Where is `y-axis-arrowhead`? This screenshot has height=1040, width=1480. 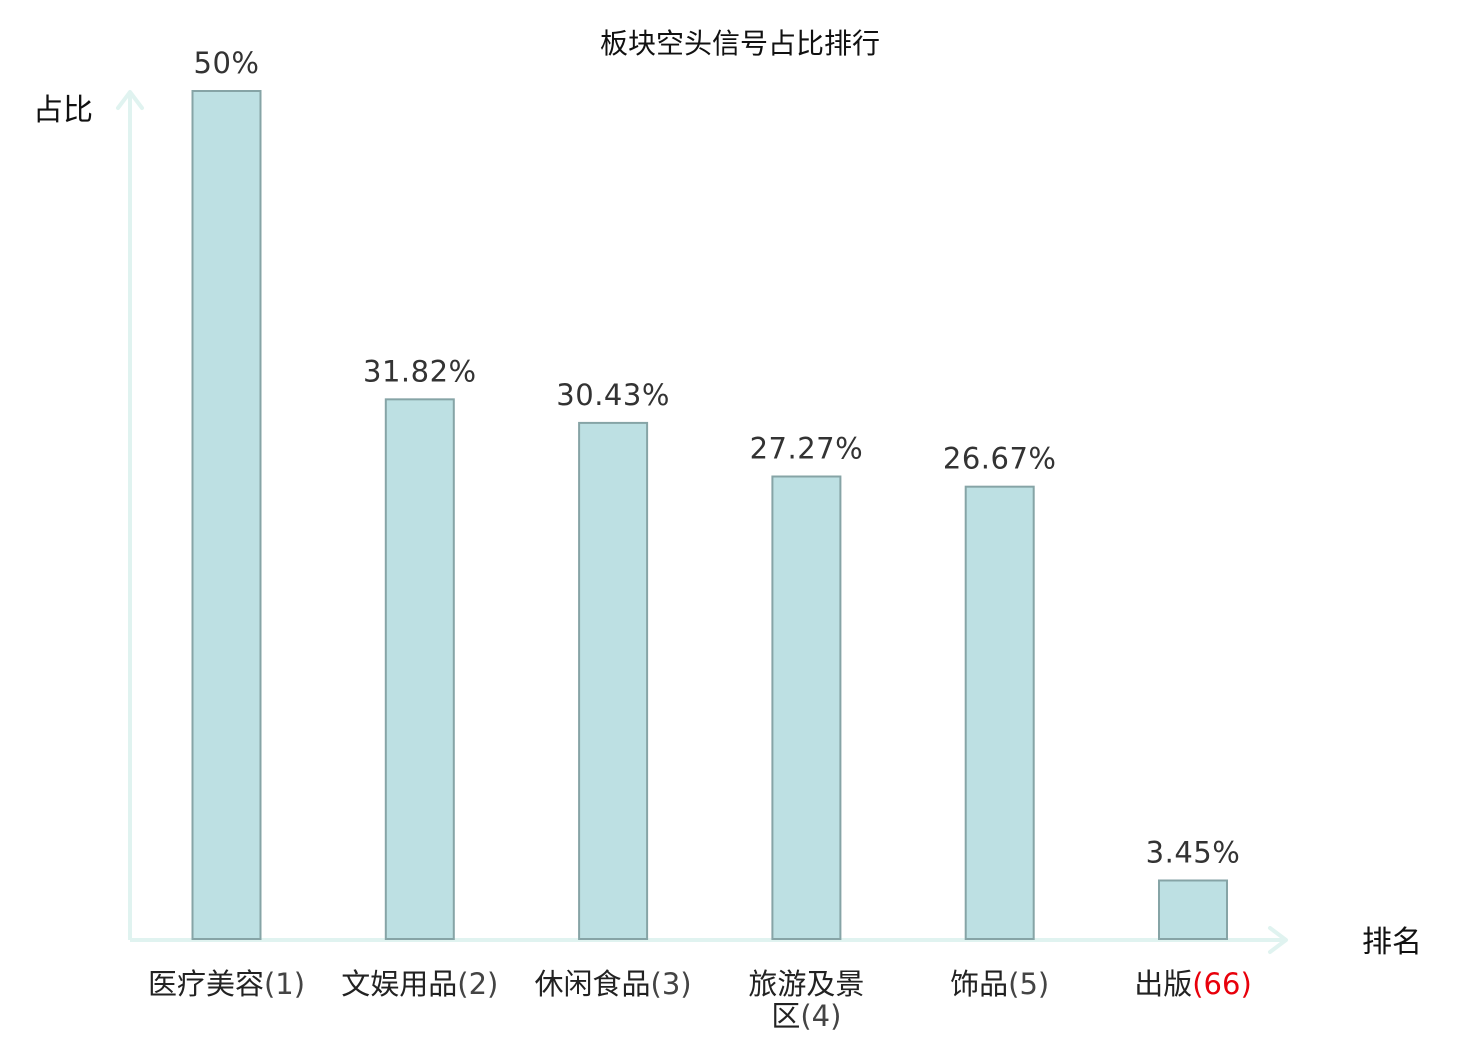 y-axis-arrowhead is located at coordinates (130, 100).